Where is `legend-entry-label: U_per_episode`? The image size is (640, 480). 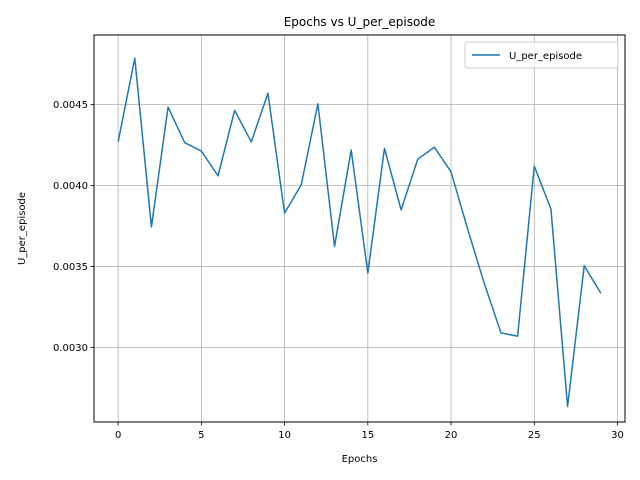
legend-entry-label: U_per_episode is located at coordinates (545, 56).